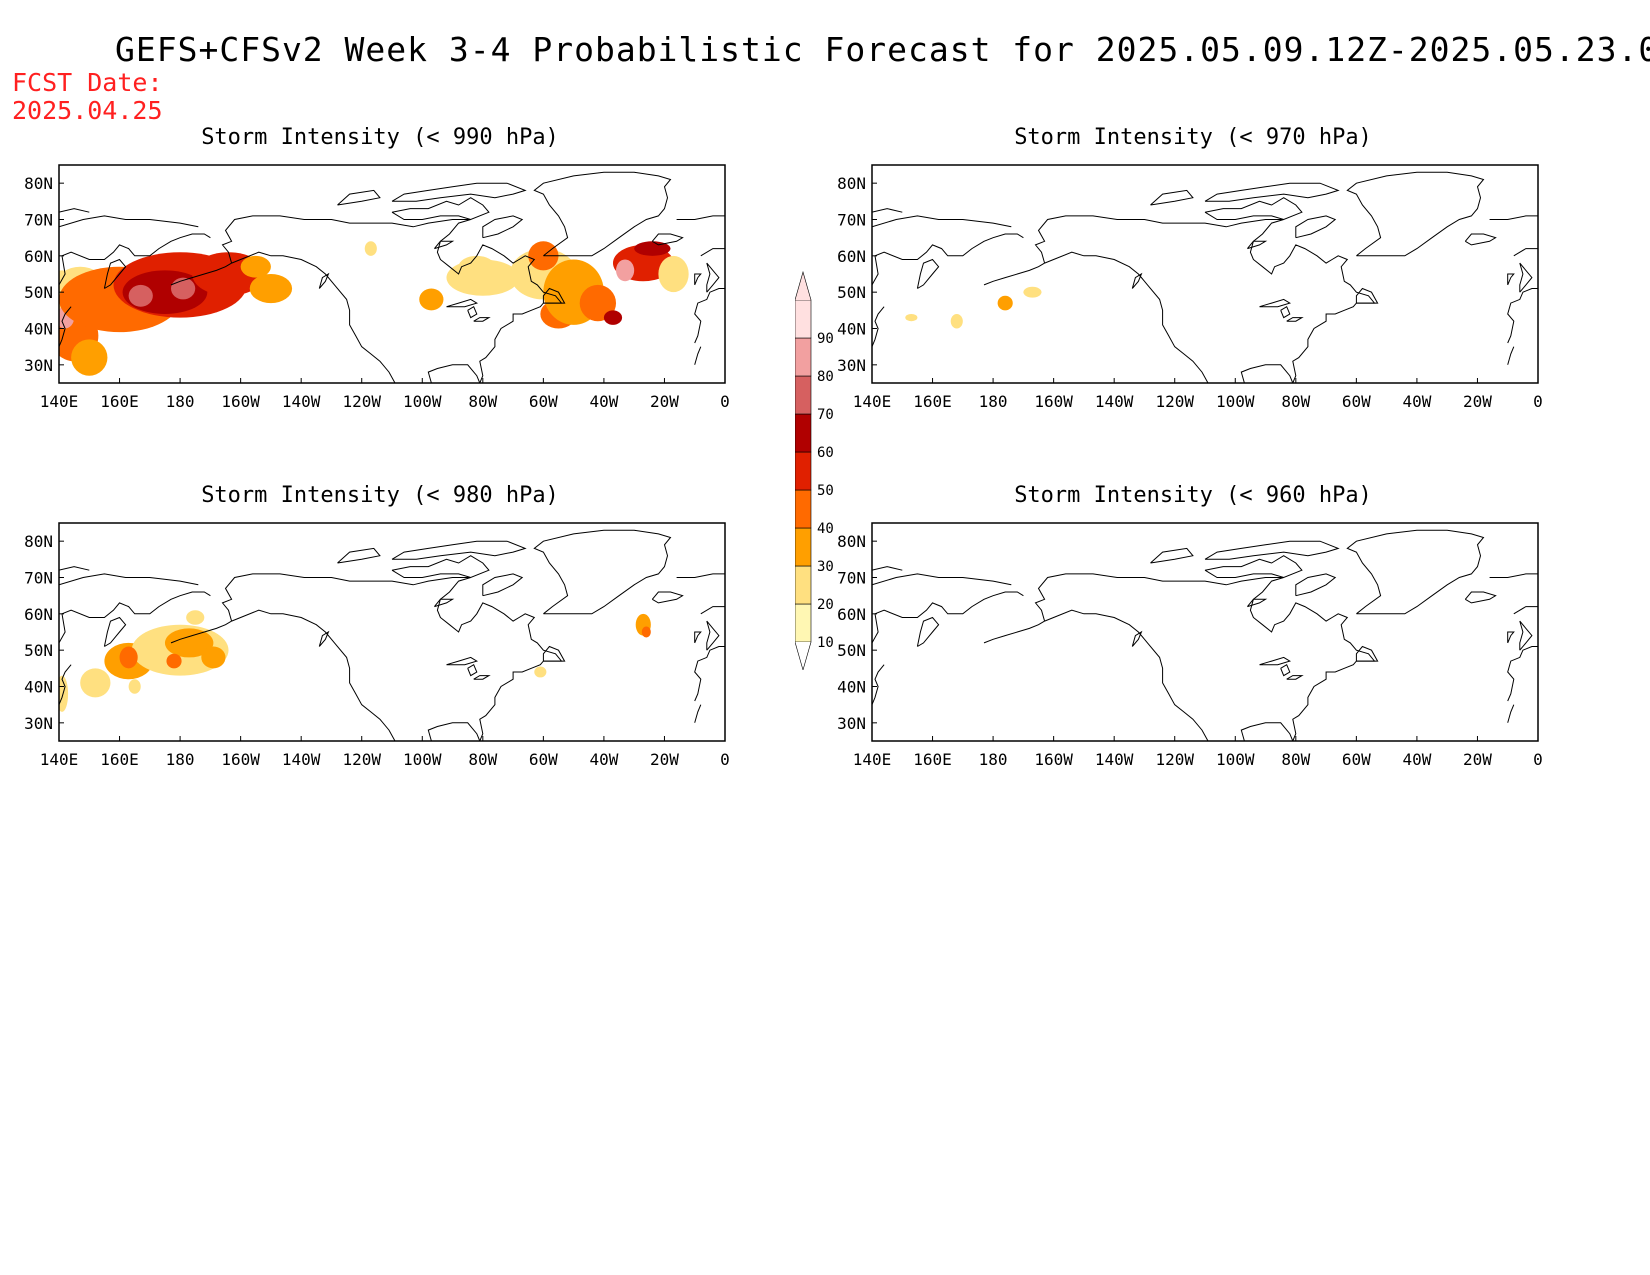  I want to click on x-tick-label: 140E, so click(59, 759).